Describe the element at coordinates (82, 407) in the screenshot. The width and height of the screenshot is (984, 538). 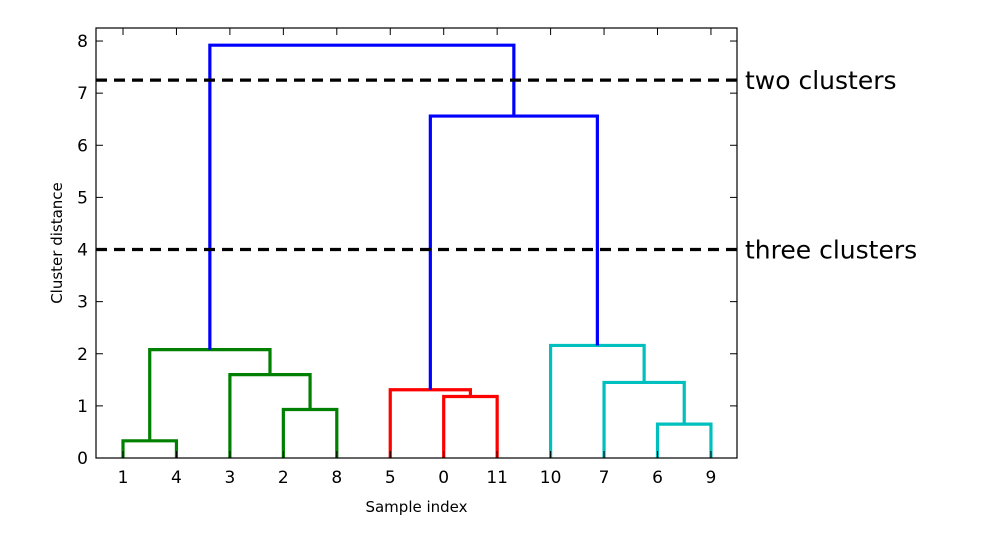
I see `y-tick-label-1: 1` at that location.